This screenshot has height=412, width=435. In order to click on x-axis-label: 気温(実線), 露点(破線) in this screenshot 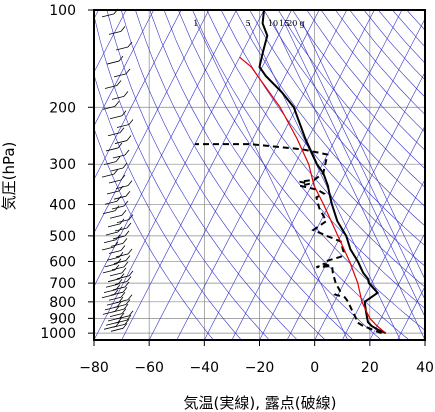, I will do `click(260, 403)`.